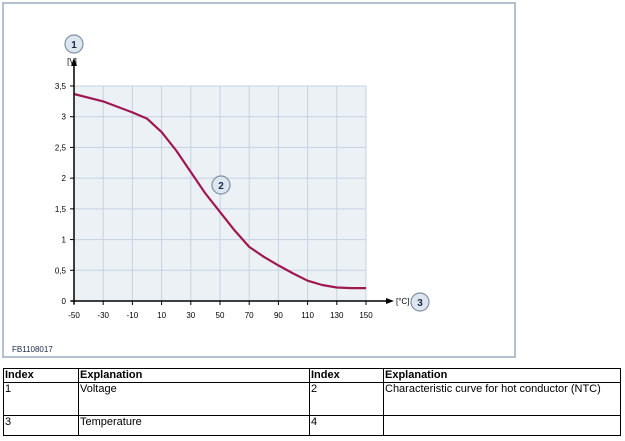 Image resolution: width=625 pixels, height=441 pixels. Describe the element at coordinates (190, 315) in the screenshot. I see `x-tick-label: 30` at that location.